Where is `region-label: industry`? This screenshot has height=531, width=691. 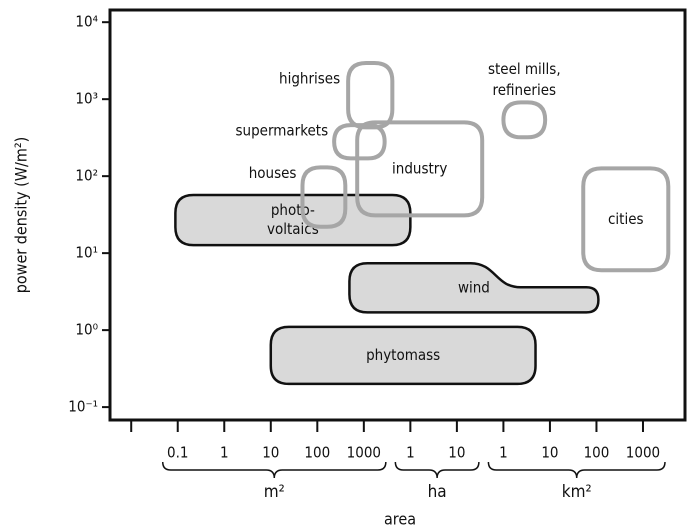 region-label: industry is located at coordinates (419, 168).